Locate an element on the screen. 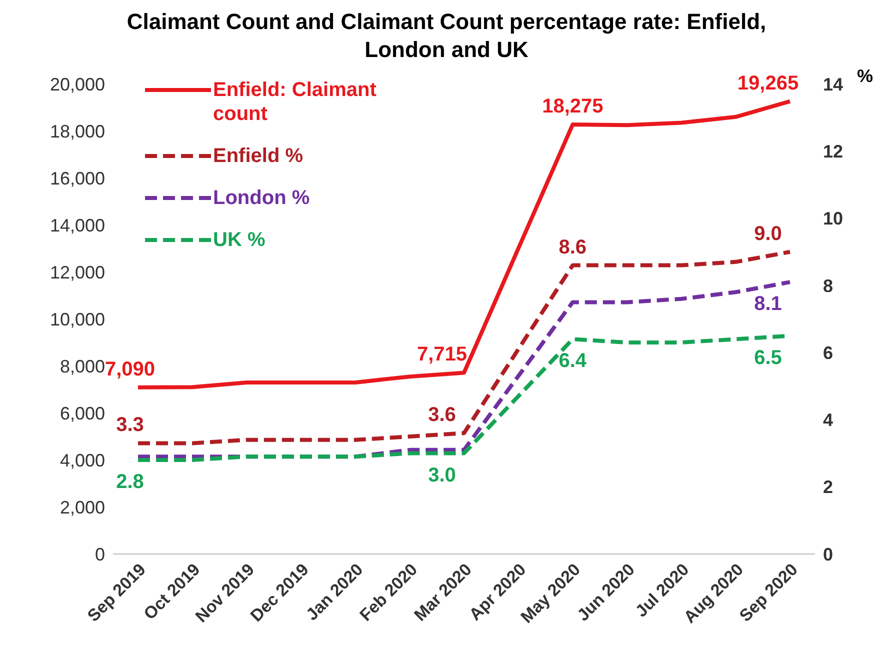 The image size is (893, 670). data-label: 2.8 is located at coordinates (130, 482).